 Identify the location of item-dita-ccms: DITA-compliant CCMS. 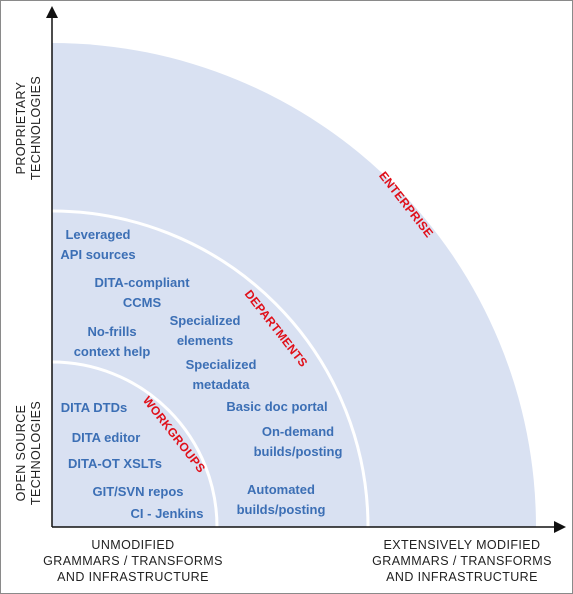
(142, 292).